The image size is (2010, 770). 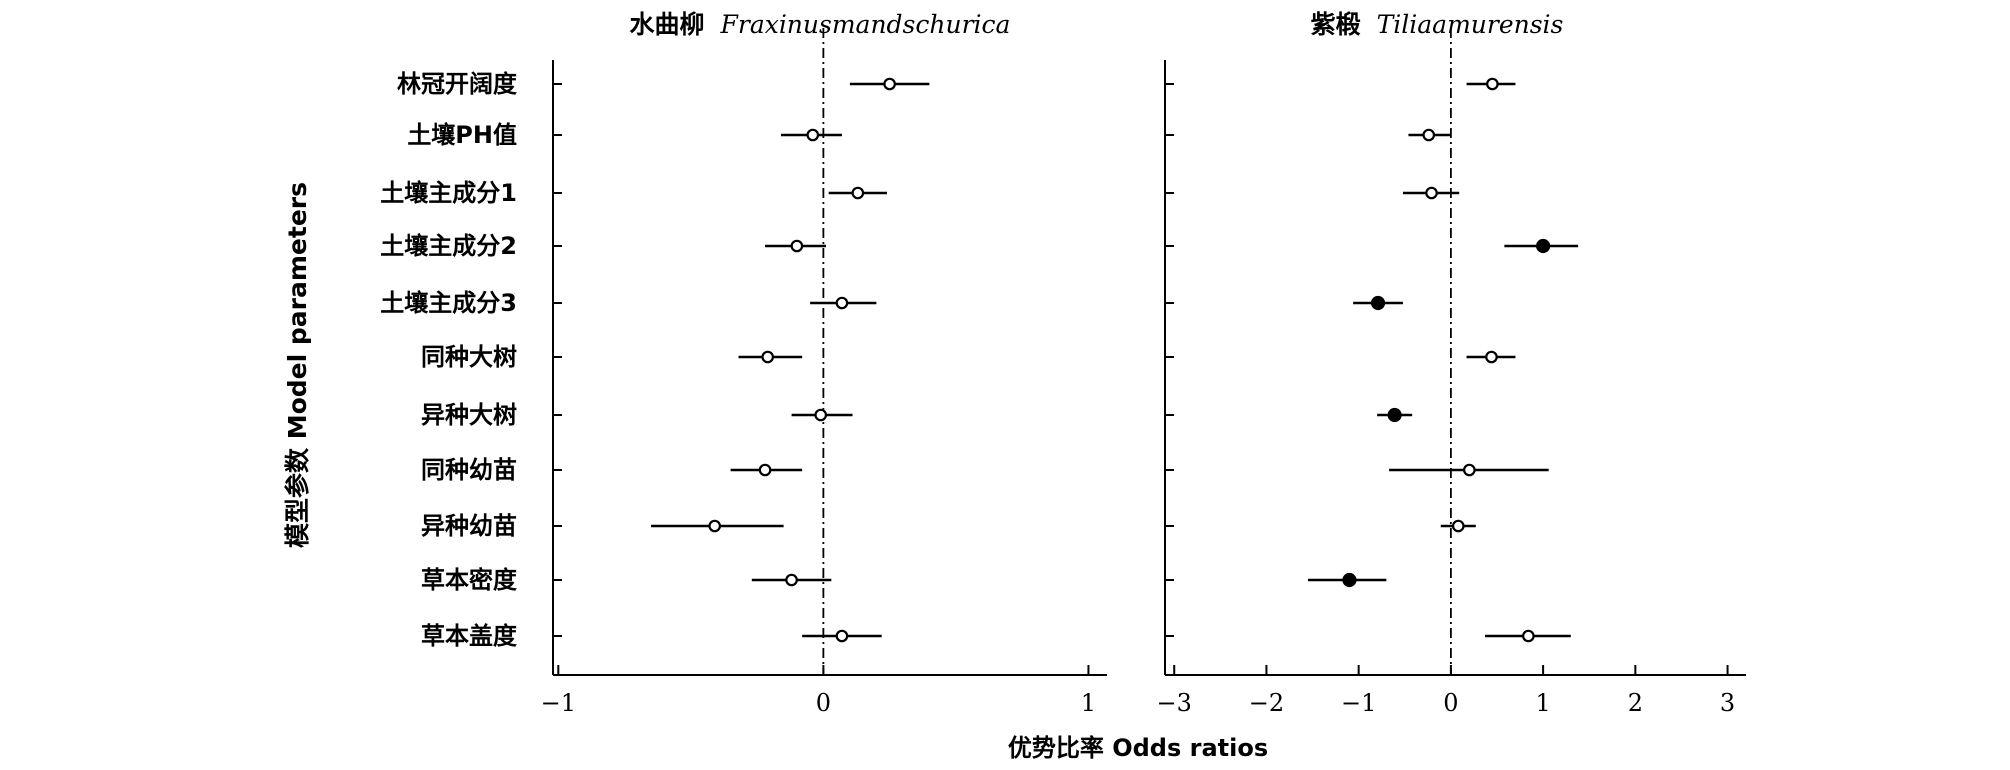 What do you see at coordinates (1635, 703) in the screenshot?
I see `x-tick-label: 2` at bounding box center [1635, 703].